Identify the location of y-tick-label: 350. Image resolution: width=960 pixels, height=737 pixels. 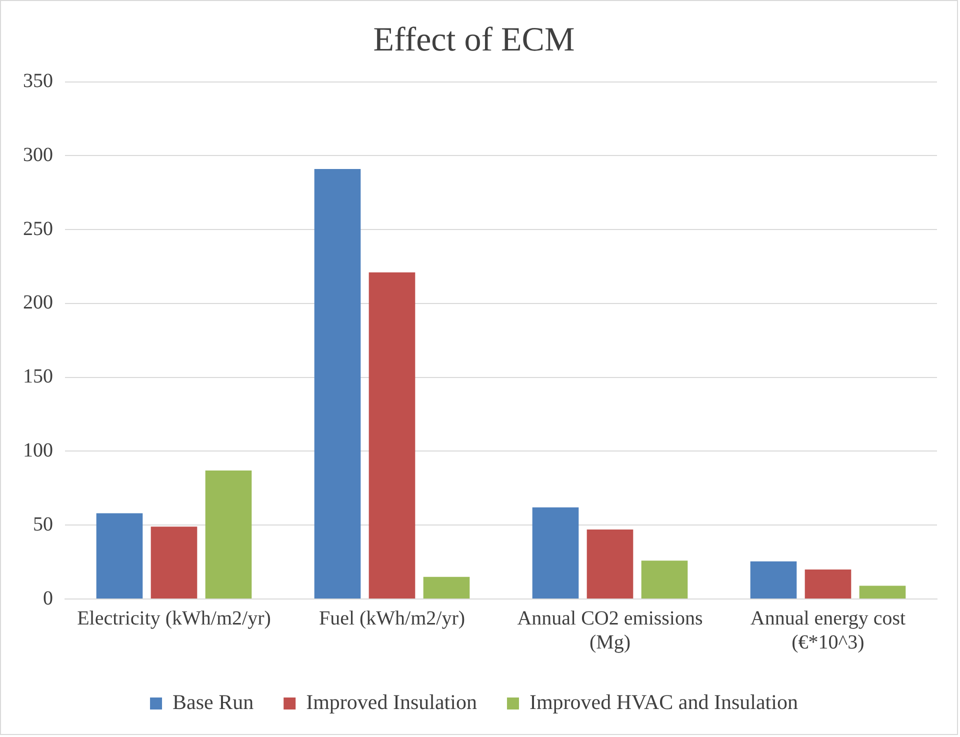
(38, 81).